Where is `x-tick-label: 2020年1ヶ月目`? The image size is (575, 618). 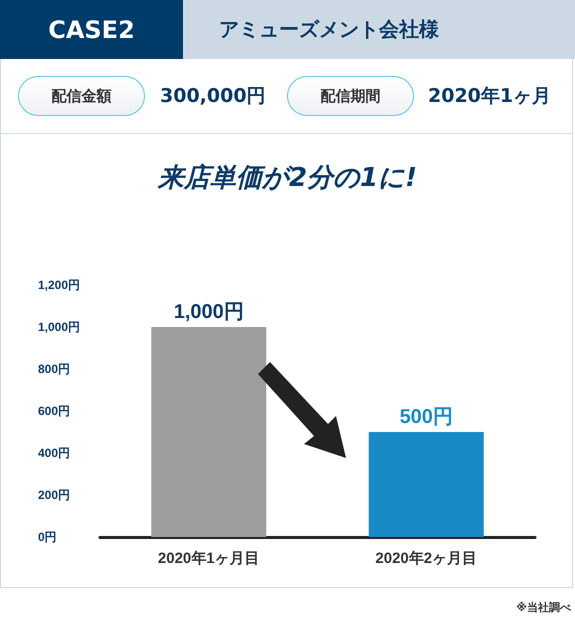 x-tick-label: 2020年1ヶ月目 is located at coordinates (209, 558).